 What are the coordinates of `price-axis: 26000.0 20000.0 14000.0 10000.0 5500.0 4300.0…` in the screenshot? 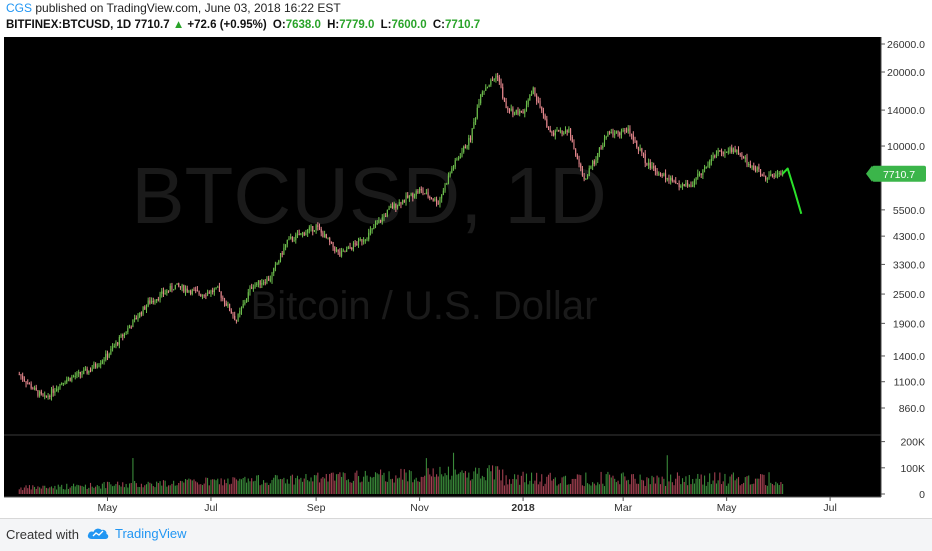 It's located at (903, 227).